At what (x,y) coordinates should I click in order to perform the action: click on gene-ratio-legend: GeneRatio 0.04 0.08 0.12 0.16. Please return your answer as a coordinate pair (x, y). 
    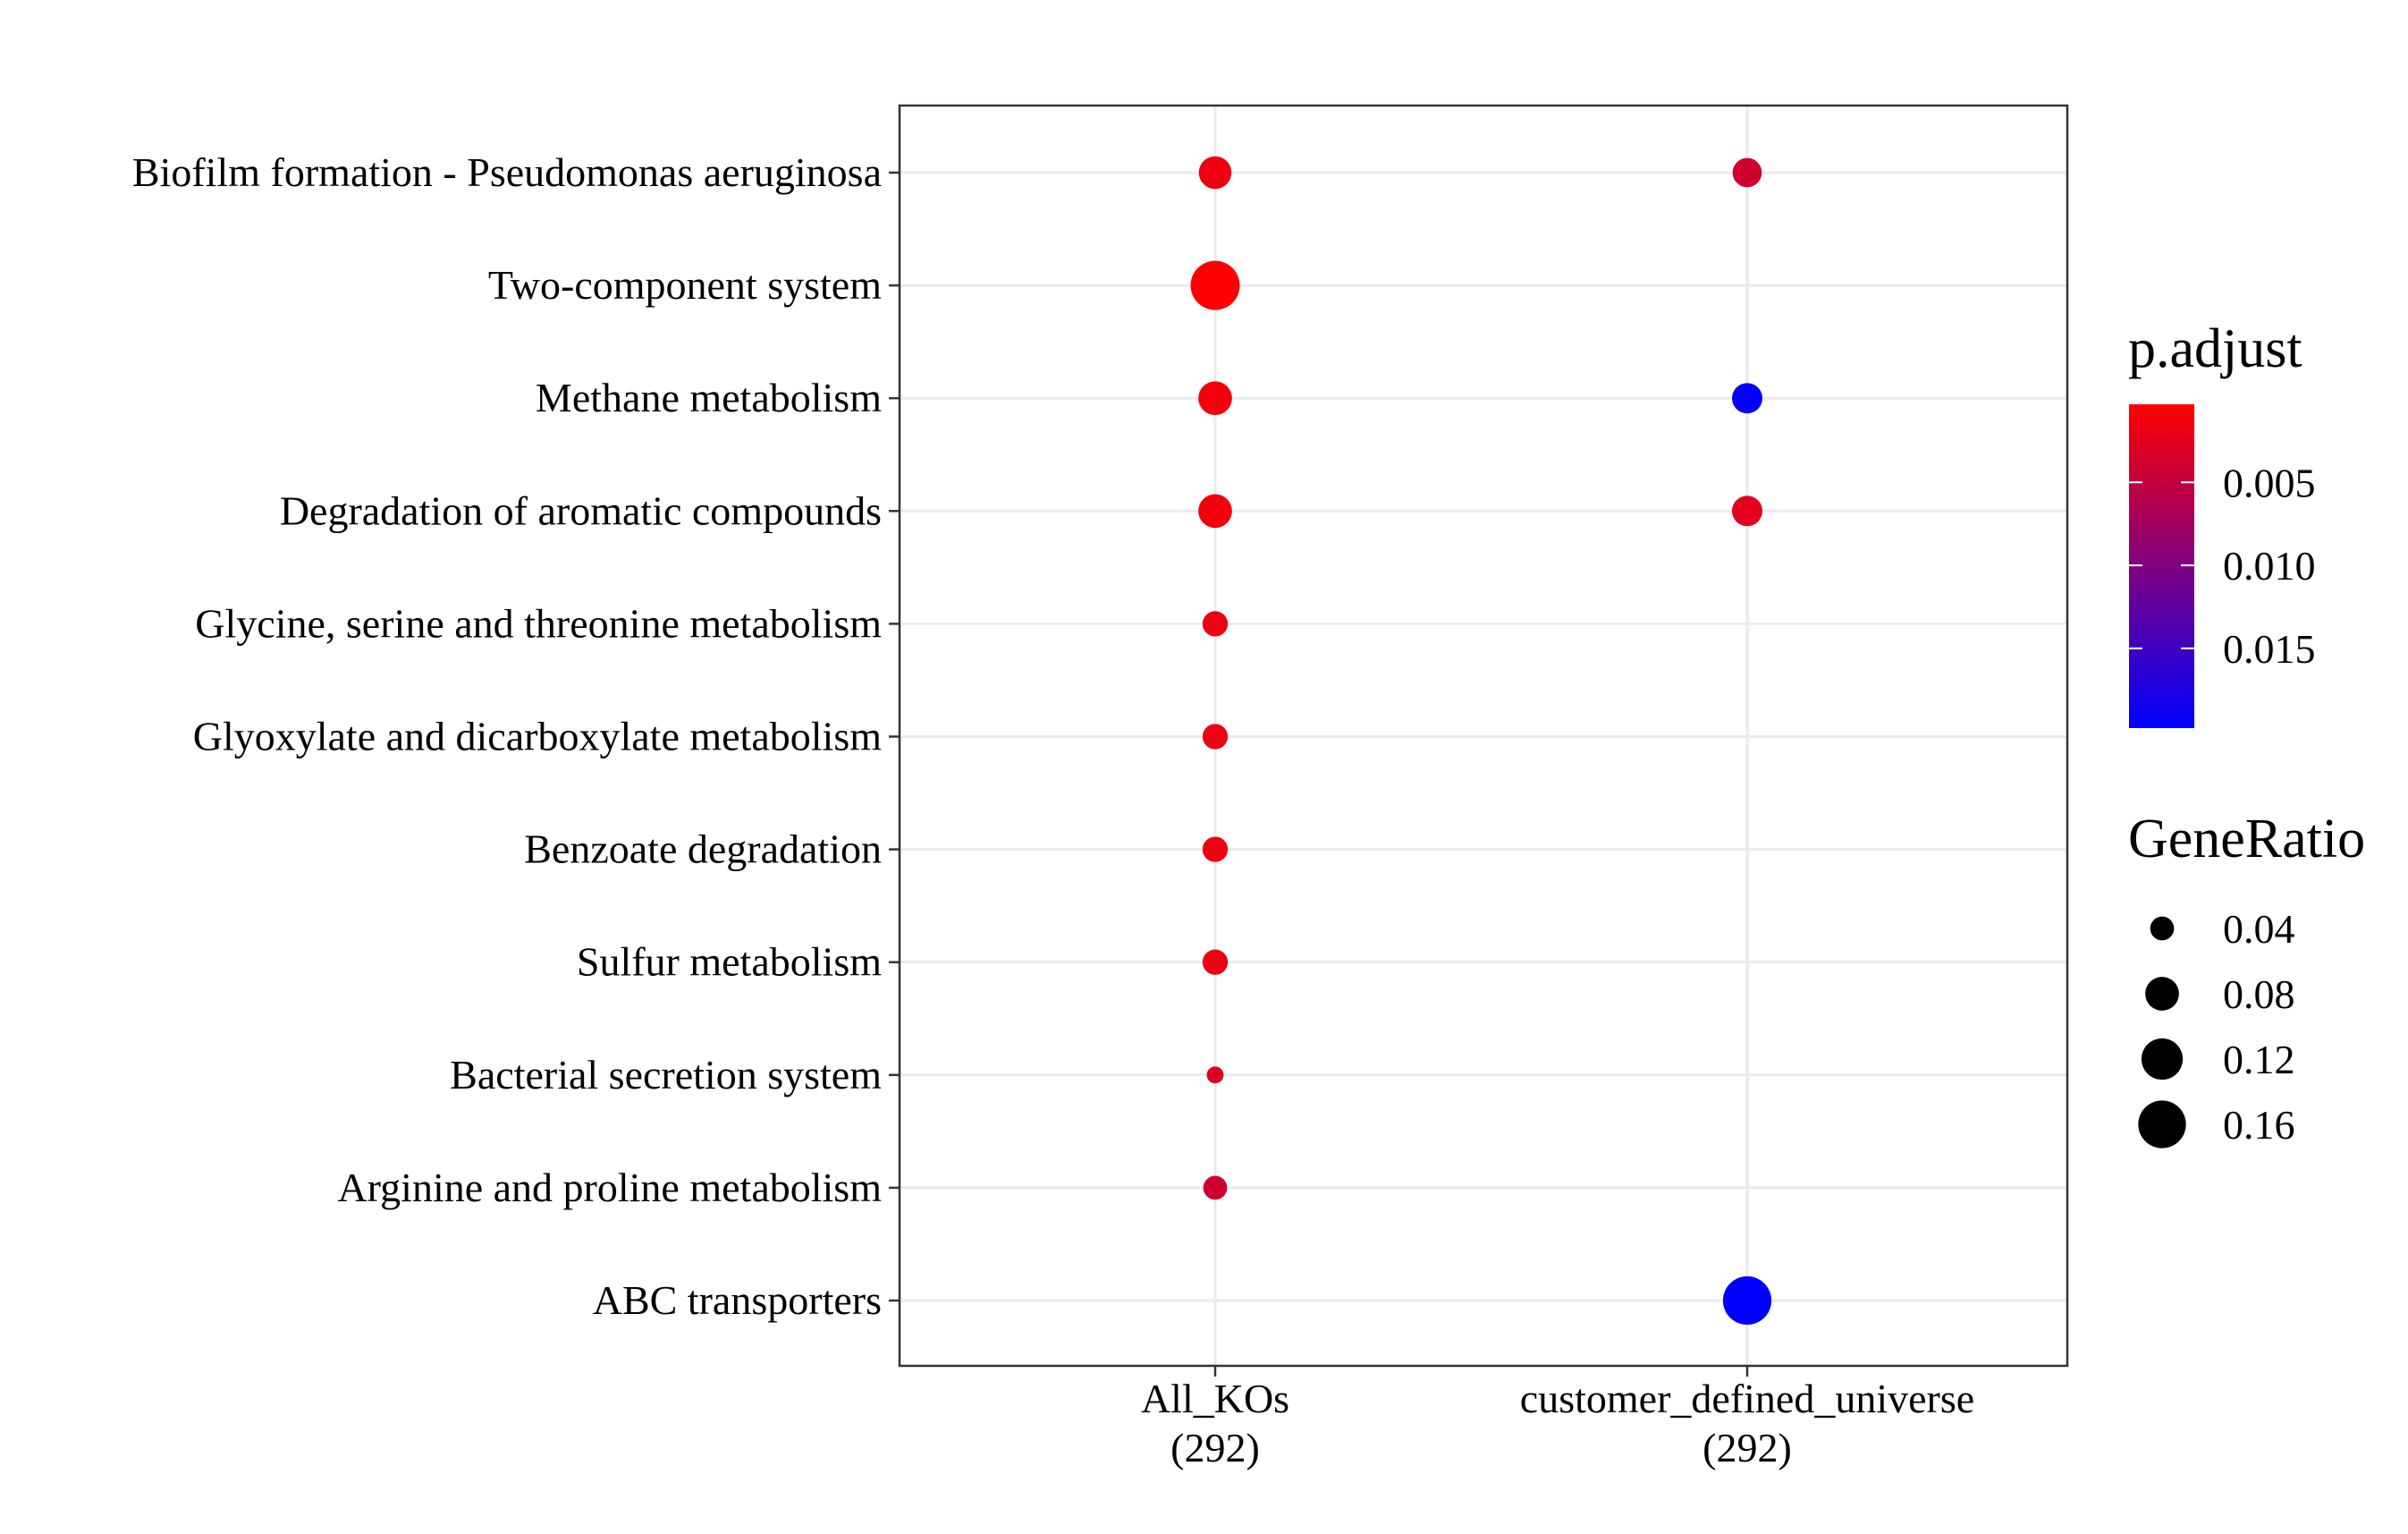
    Looking at the image, I should click on (2246, 978).